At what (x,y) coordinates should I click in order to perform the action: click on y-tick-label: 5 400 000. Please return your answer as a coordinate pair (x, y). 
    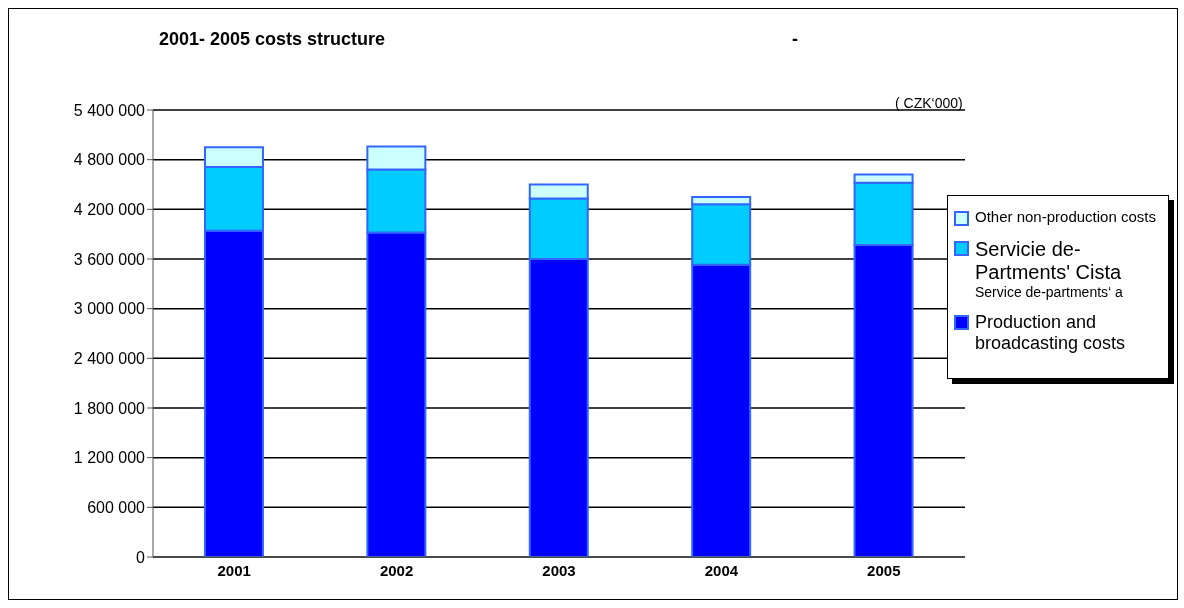
    Looking at the image, I should click on (109, 110).